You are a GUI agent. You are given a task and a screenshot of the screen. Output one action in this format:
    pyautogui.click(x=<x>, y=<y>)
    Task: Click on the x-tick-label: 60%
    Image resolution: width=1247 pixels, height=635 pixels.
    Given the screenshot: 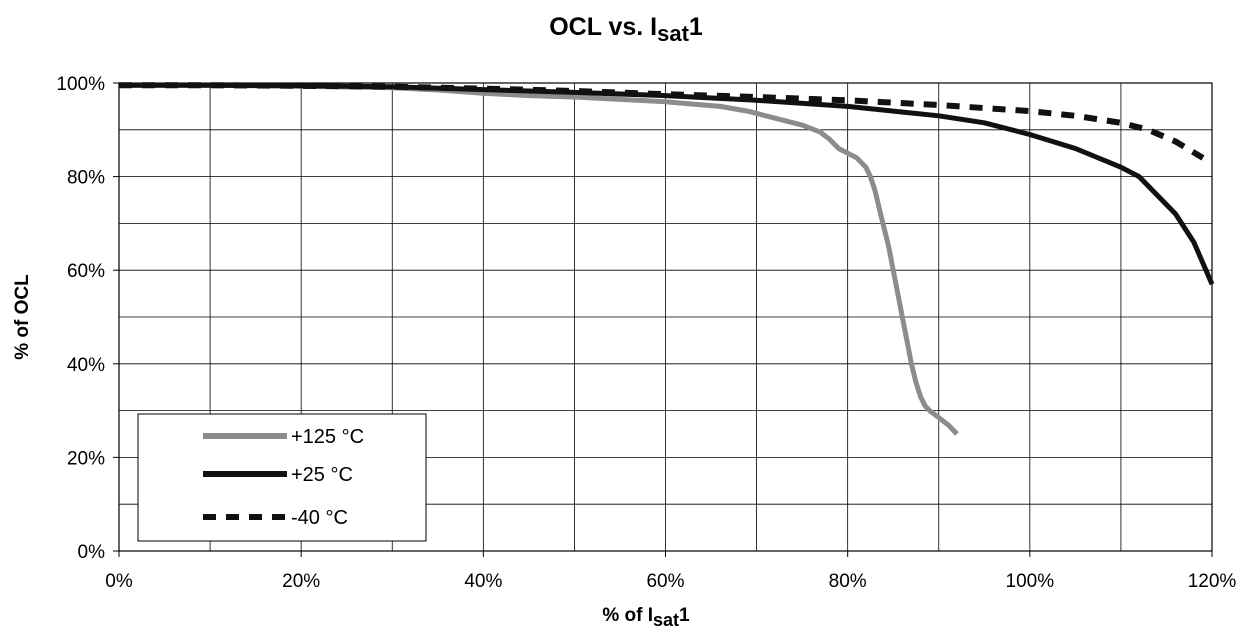 What is the action you would take?
    pyautogui.click(x=665, y=581)
    